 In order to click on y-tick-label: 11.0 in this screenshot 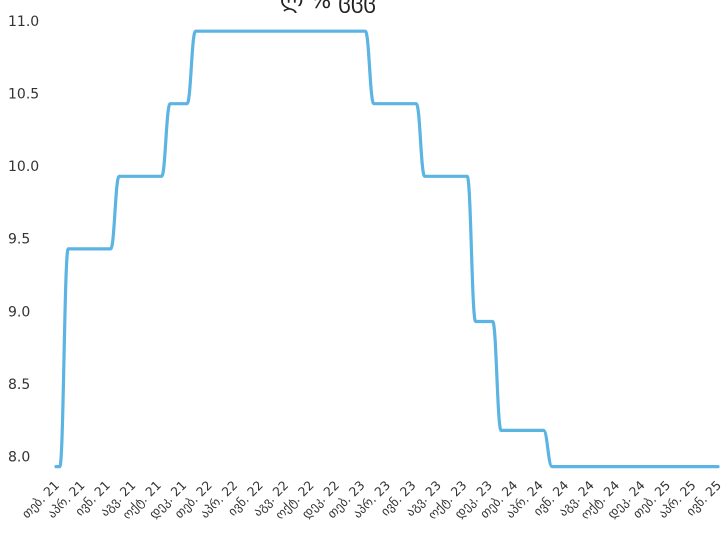, I will do `click(23, 22)`.